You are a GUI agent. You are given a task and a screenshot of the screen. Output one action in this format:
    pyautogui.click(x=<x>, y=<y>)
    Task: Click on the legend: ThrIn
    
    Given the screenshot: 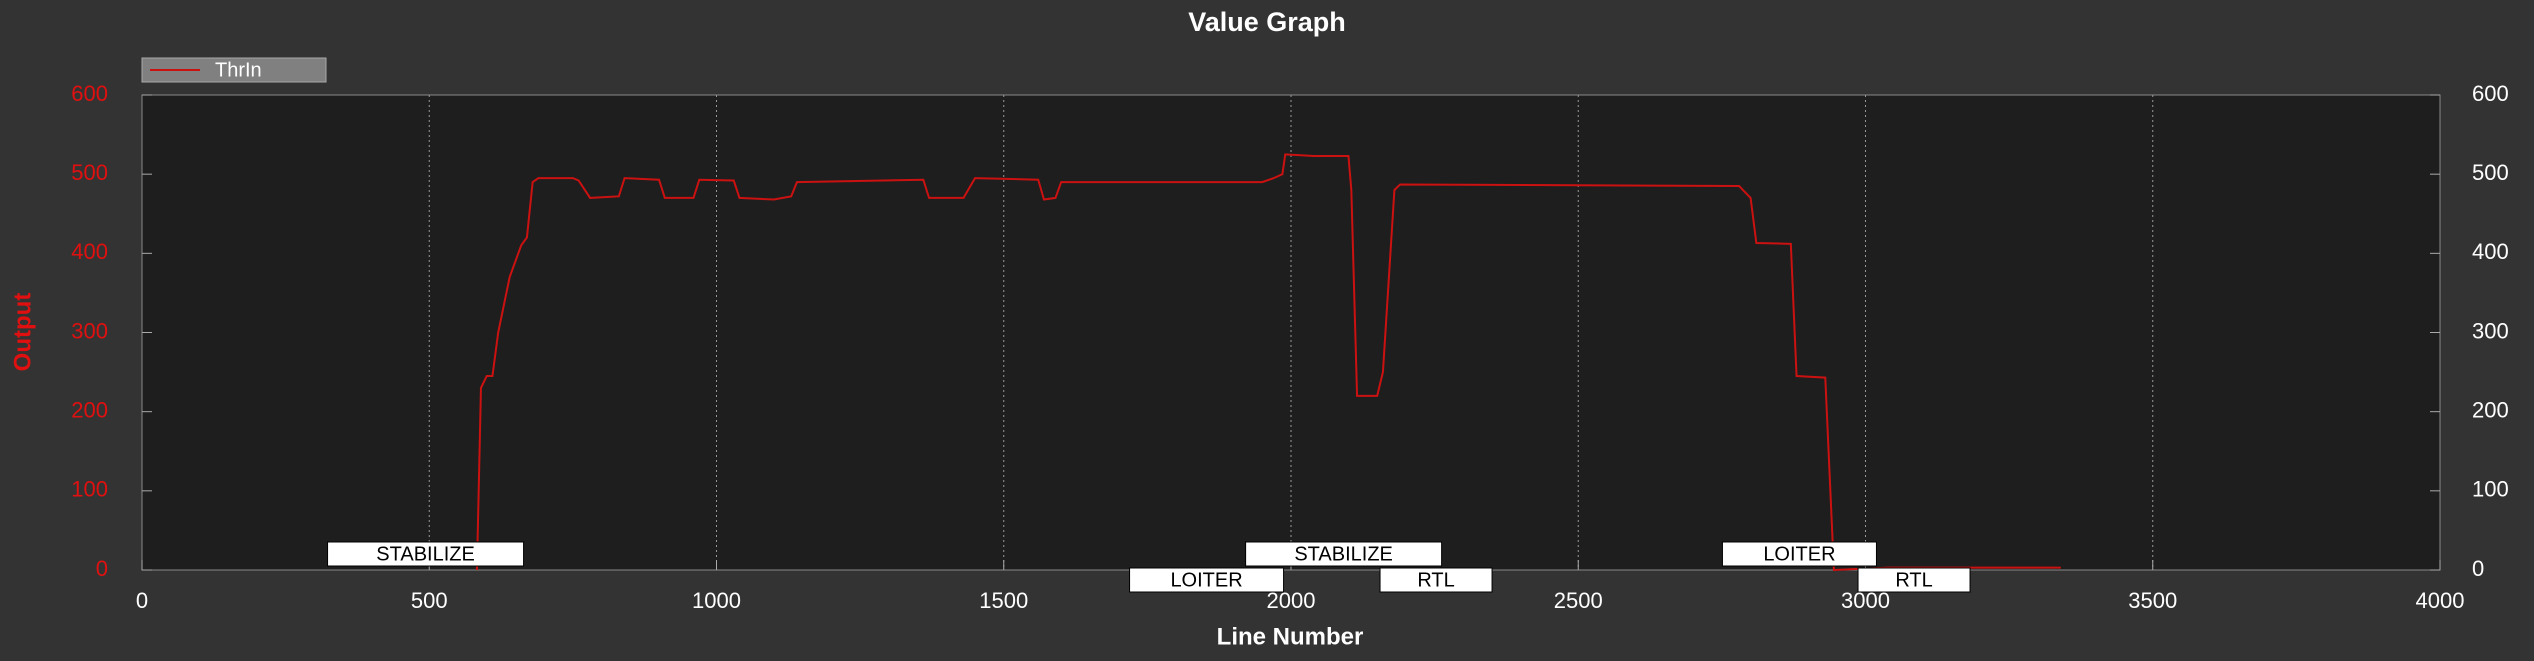 What is the action you would take?
    pyautogui.click(x=234, y=70)
    